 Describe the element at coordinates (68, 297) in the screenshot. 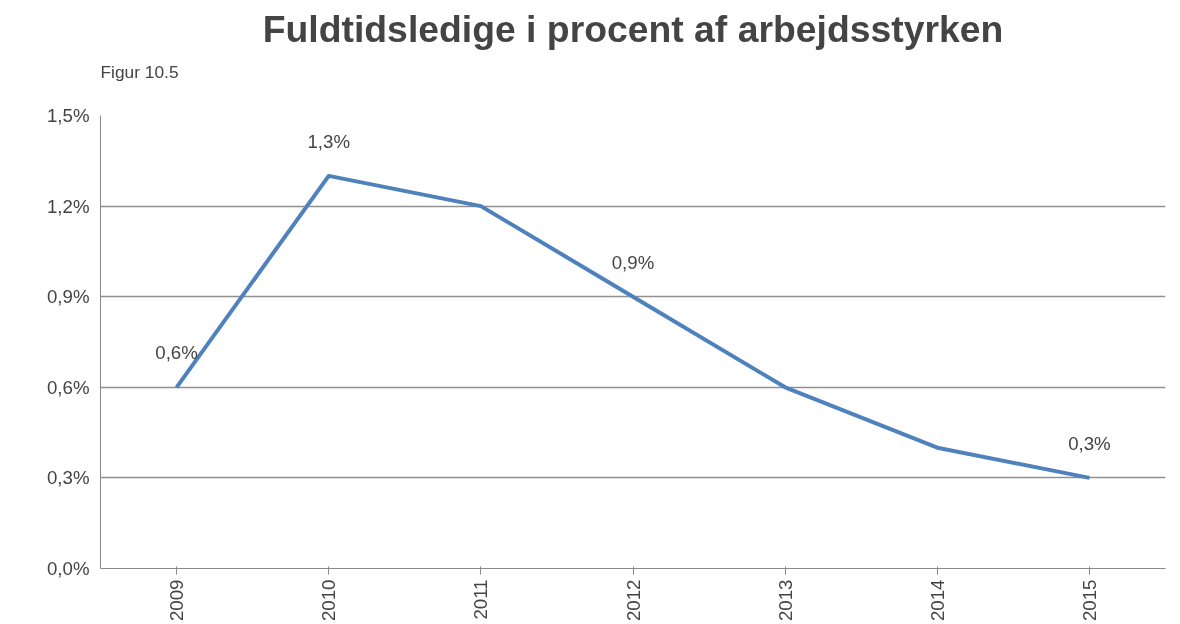

I see `y-tick-label: 0,9%` at that location.